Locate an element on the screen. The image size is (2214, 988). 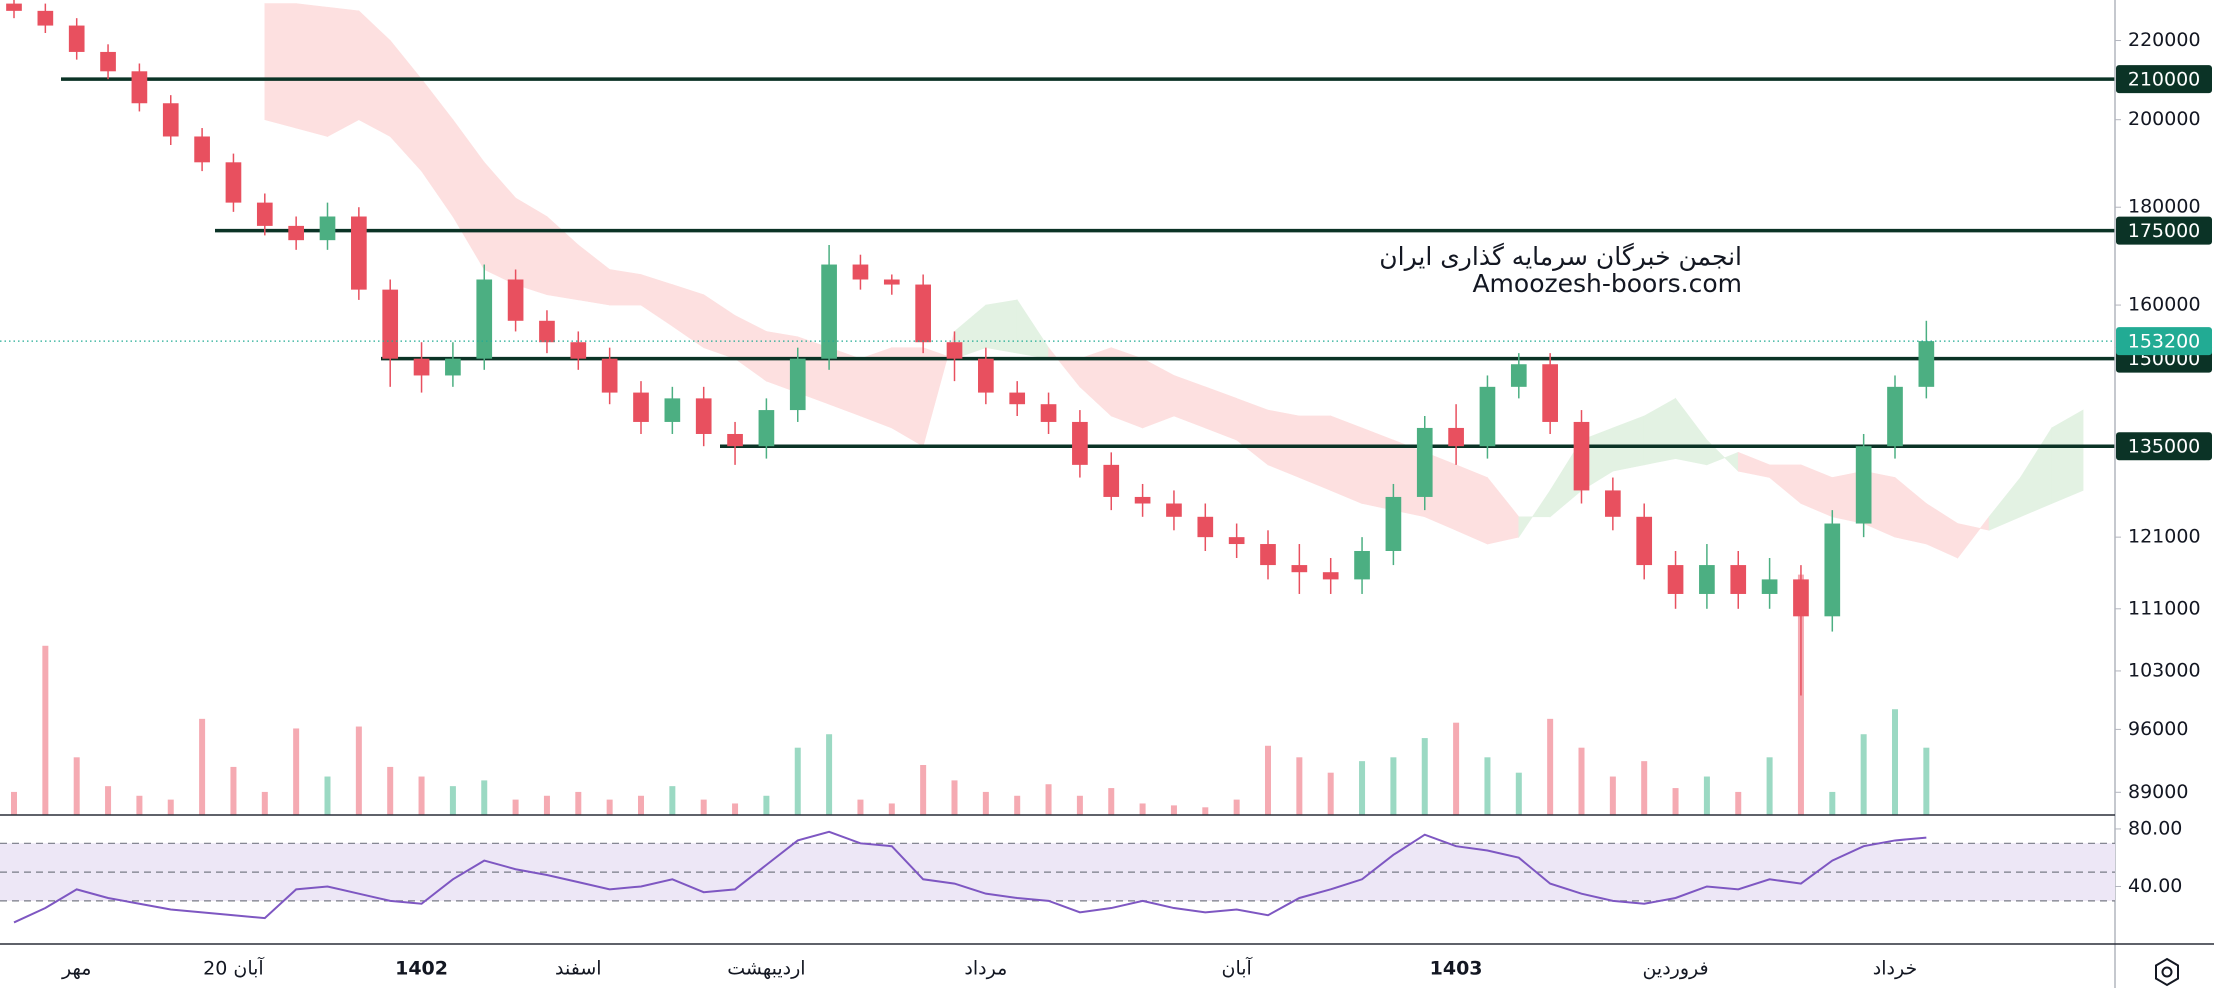
annotation: انجمن خبرگان سرمایه گذاری ایران is located at coordinates (1560, 256).